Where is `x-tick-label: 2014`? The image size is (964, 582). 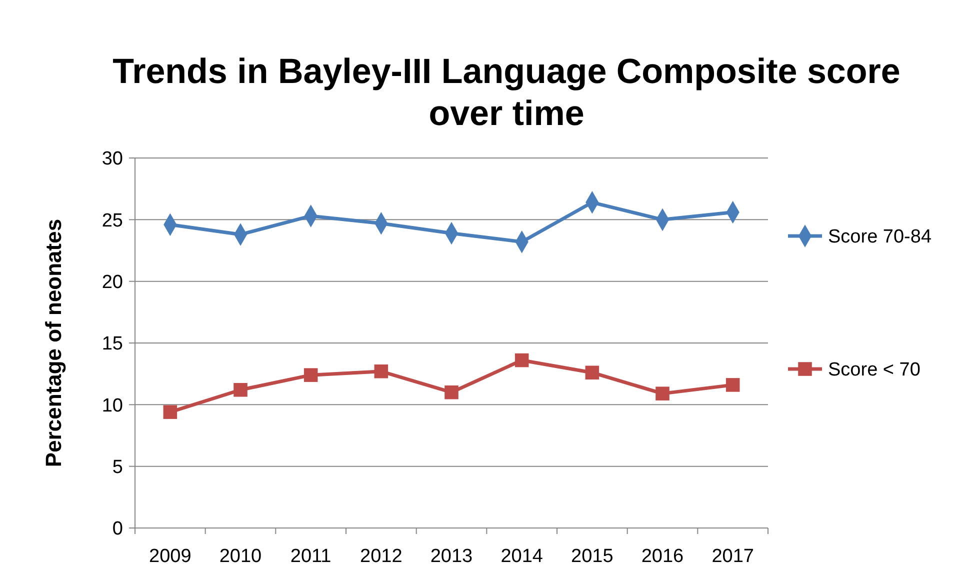 x-tick-label: 2014 is located at coordinates (522, 556).